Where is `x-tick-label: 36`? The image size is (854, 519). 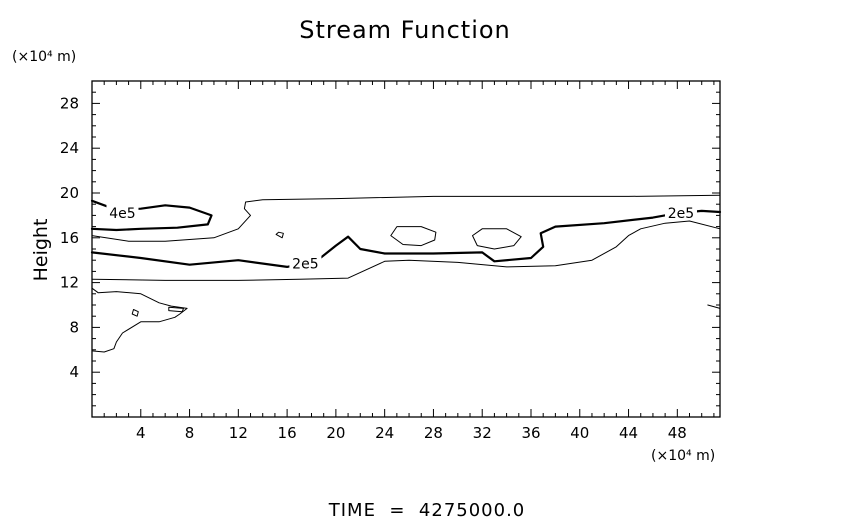 x-tick-label: 36 is located at coordinates (530, 433).